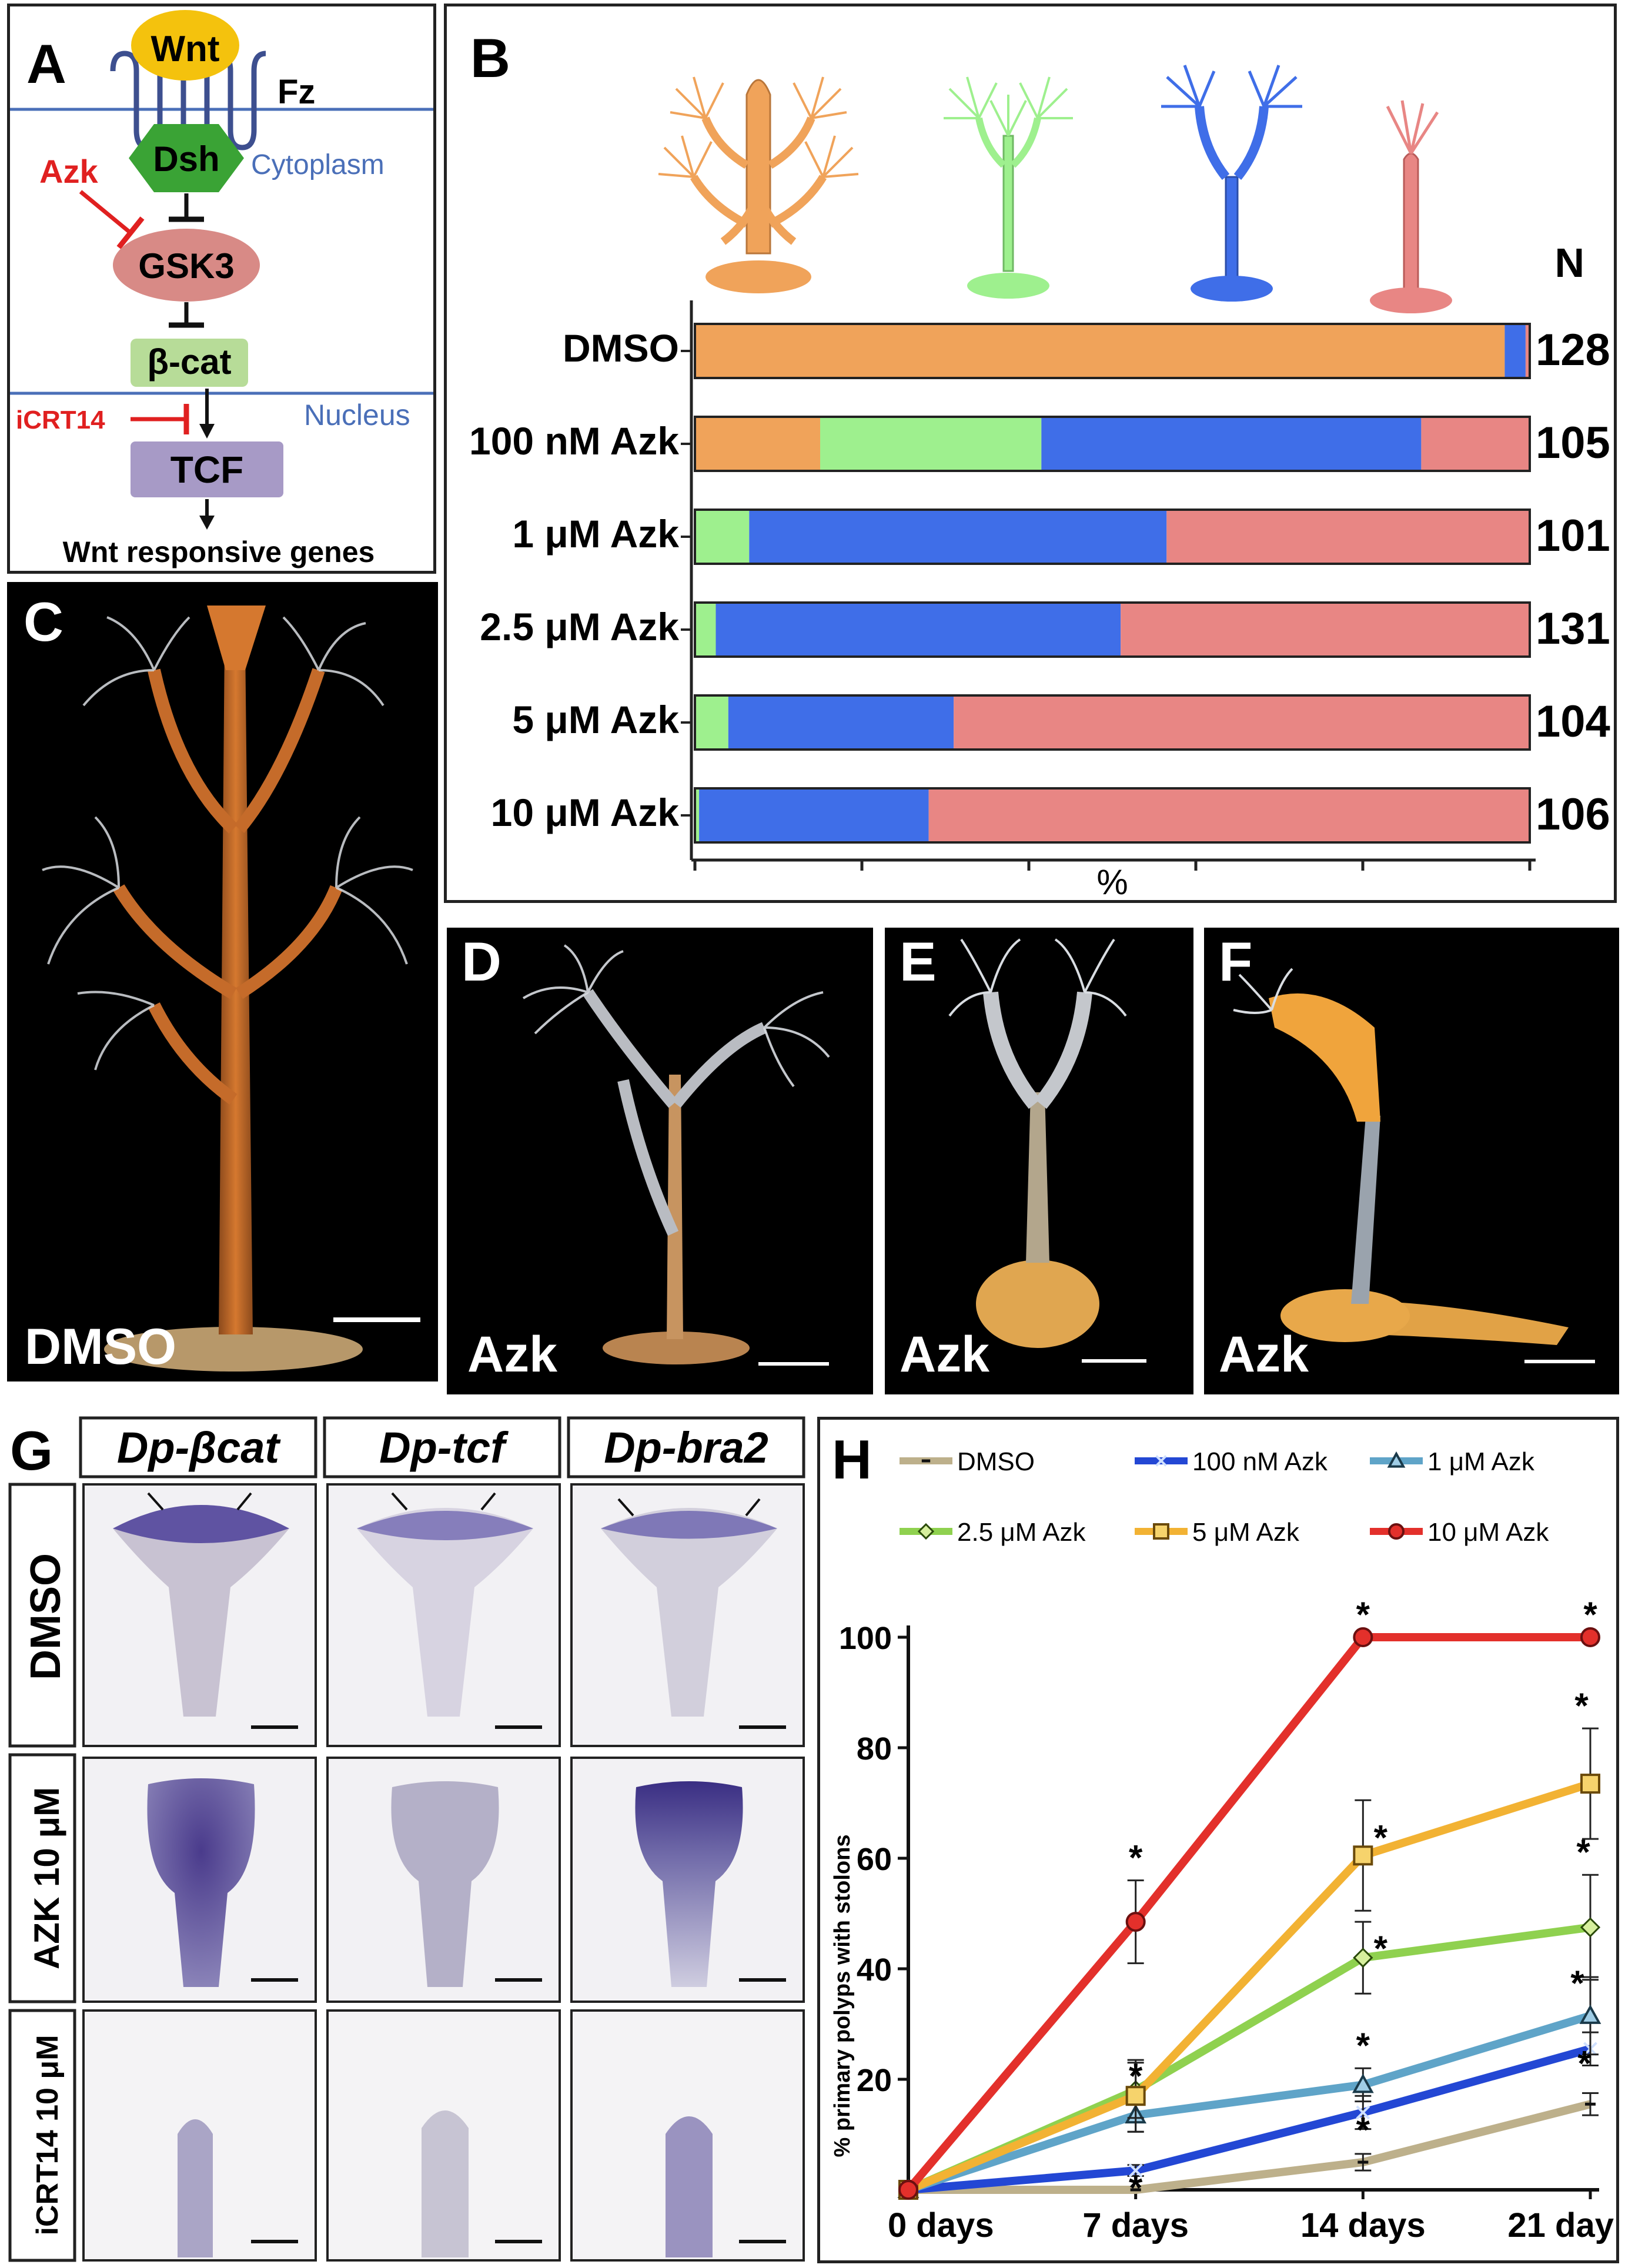  Describe the element at coordinates (68, 172) in the screenshot. I see `azk-label: Azk` at that location.